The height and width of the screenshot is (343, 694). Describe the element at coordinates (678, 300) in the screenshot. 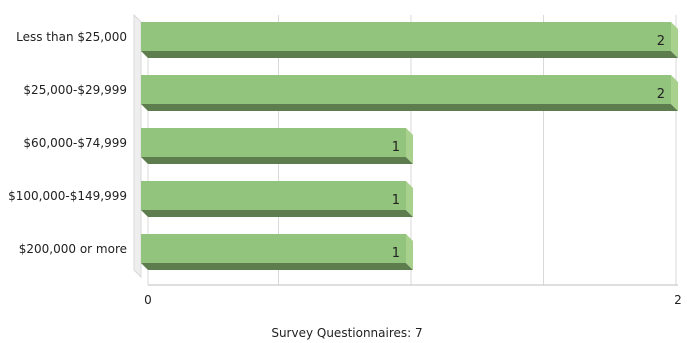

I see `x-tick-label: 2` at that location.